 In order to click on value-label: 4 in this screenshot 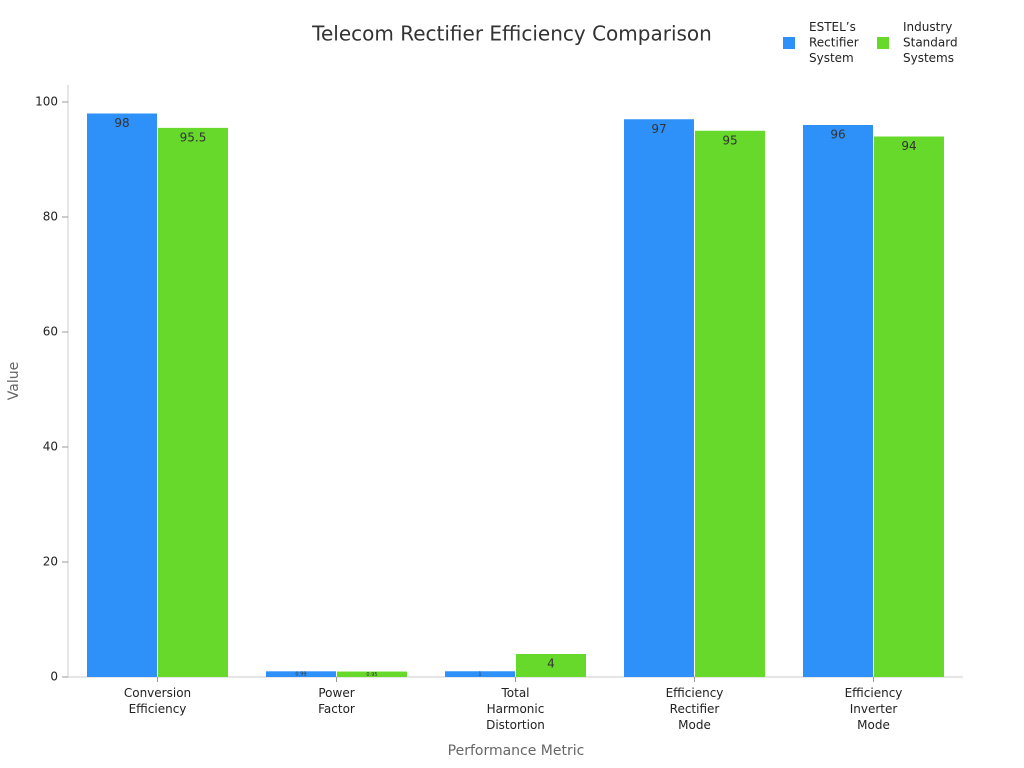, I will do `click(551, 664)`.